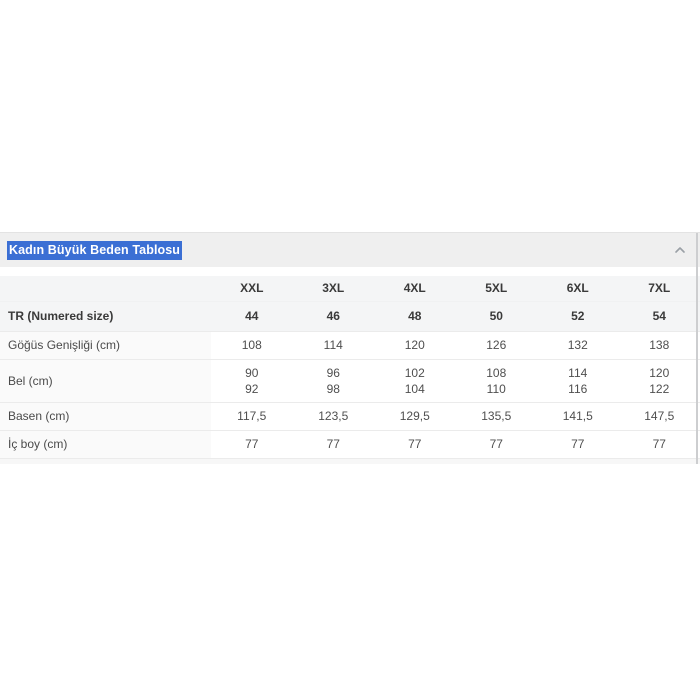  Describe the element at coordinates (496, 380) in the screenshot. I see `size-value-cell: 108 110` at that location.